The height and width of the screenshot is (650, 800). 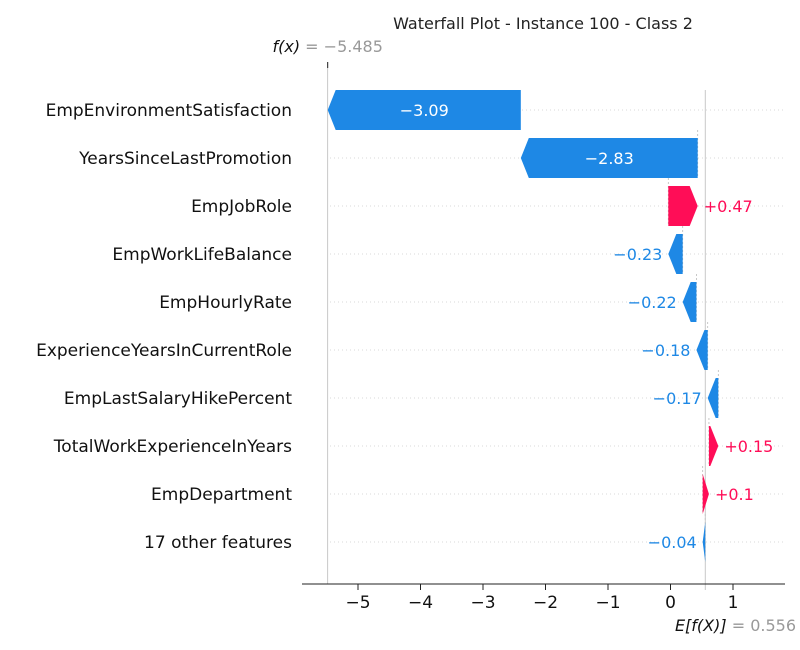 I want to click on fx-label-value: = −5.485, so click(x=341, y=46).